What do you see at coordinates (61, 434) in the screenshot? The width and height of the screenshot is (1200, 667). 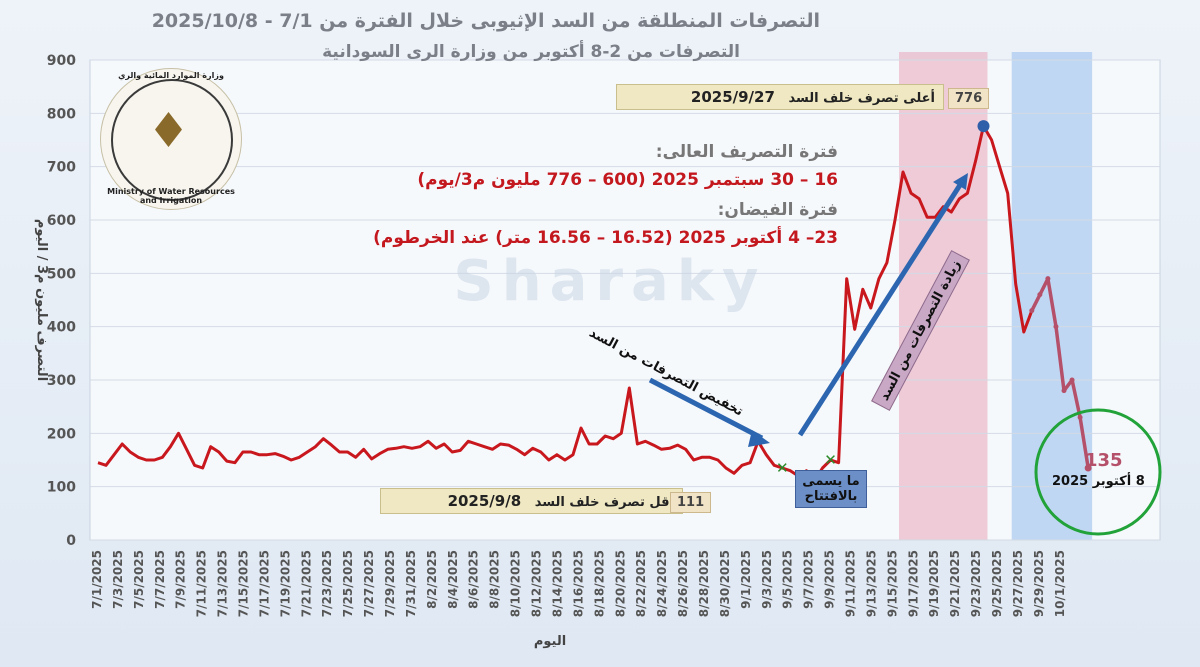 I see `y-tick-label: 200` at bounding box center [61, 434].